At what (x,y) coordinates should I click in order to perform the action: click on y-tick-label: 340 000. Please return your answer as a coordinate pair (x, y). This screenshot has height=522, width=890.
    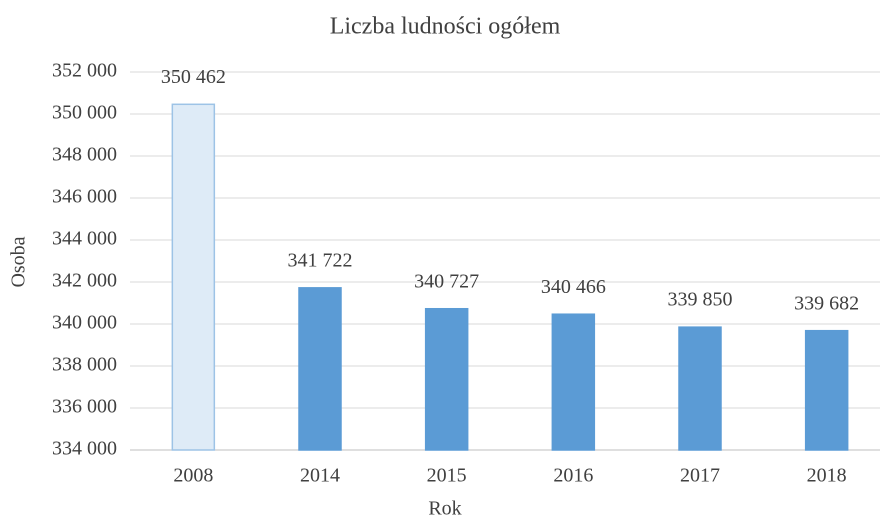
    Looking at the image, I should click on (84, 323).